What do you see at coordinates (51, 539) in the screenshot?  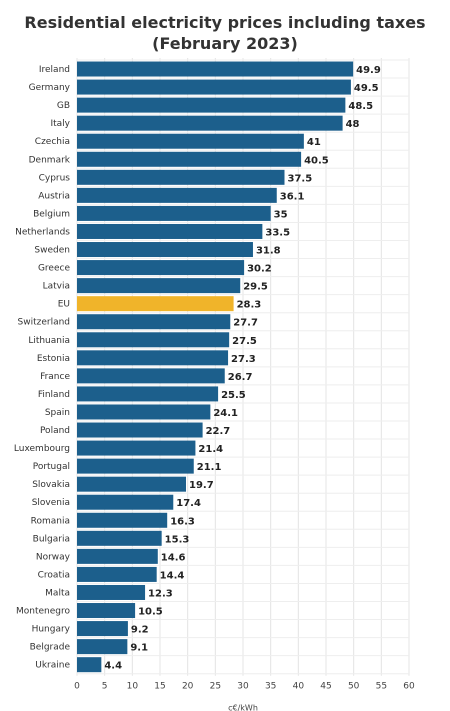 I see `category-label: Bulgaria` at bounding box center [51, 539].